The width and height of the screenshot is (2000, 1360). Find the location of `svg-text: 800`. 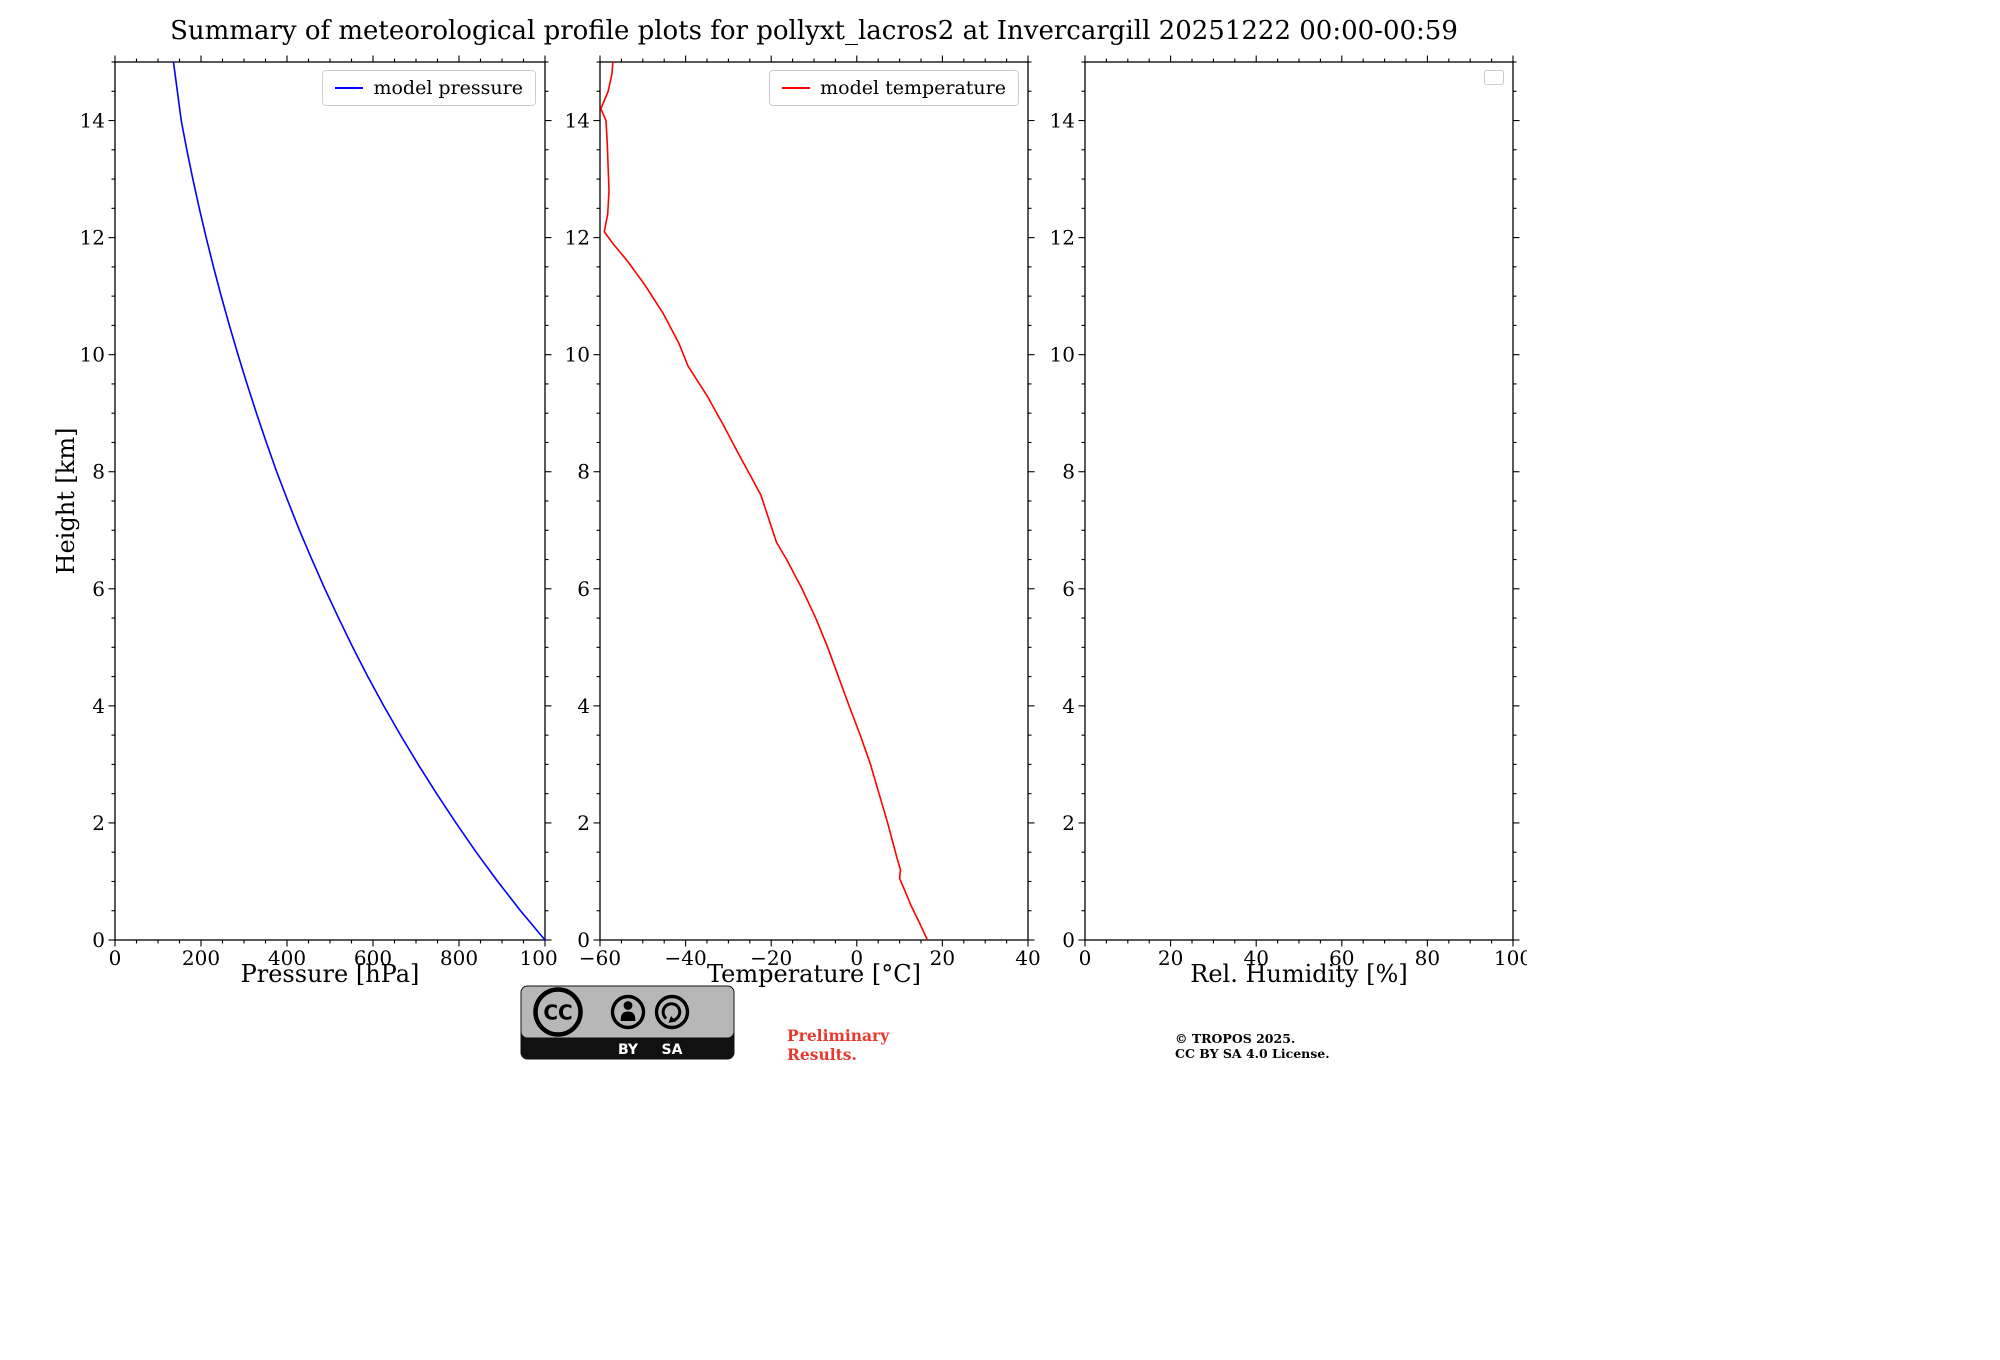

svg-text: 800 is located at coordinates (459, 958).